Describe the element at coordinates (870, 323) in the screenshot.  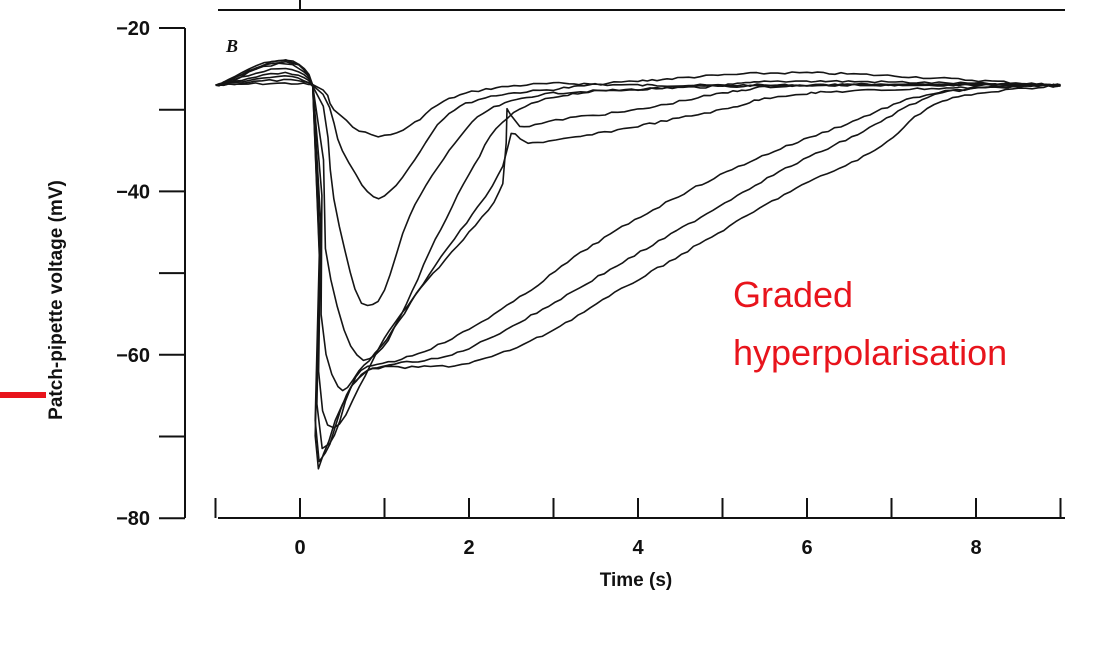
I see `annotation: Graded hyperpolarisation` at that location.